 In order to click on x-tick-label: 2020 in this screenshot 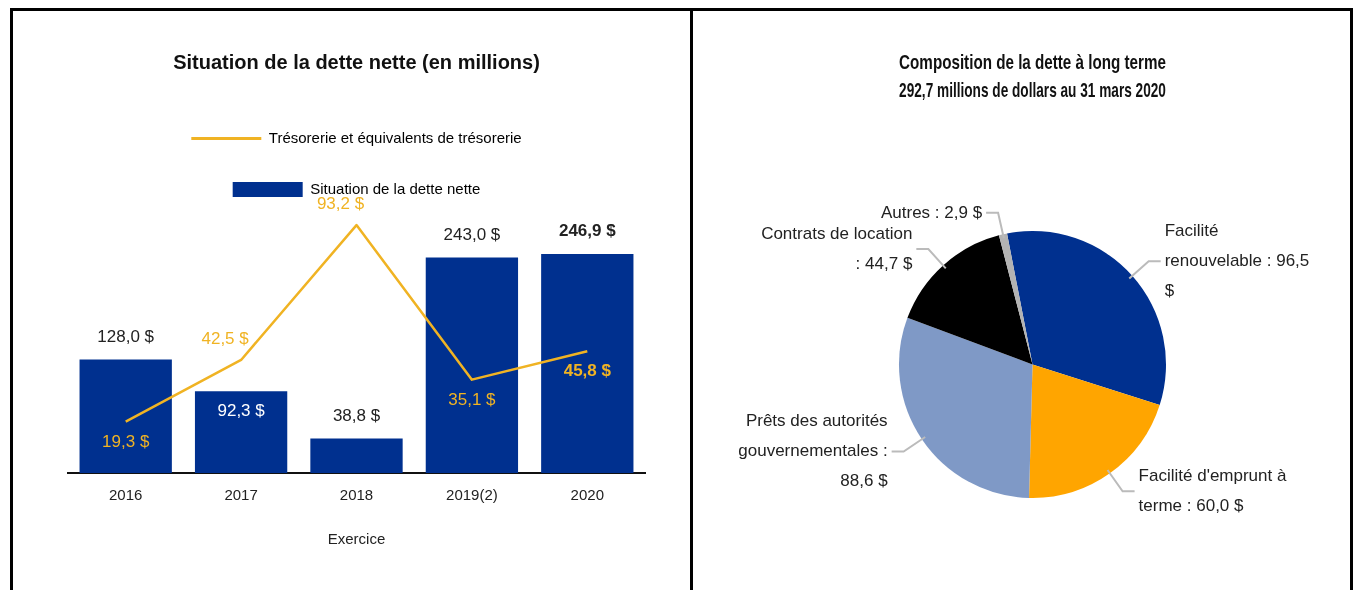, I will do `click(587, 495)`.